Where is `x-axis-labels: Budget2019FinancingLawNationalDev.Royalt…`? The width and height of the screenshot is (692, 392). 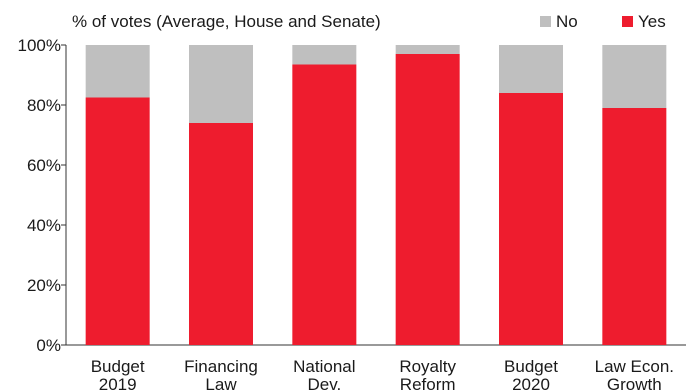
x-axis-labels: Budget2019FinancingLawNationalDev.Royalt… is located at coordinates (382, 374).